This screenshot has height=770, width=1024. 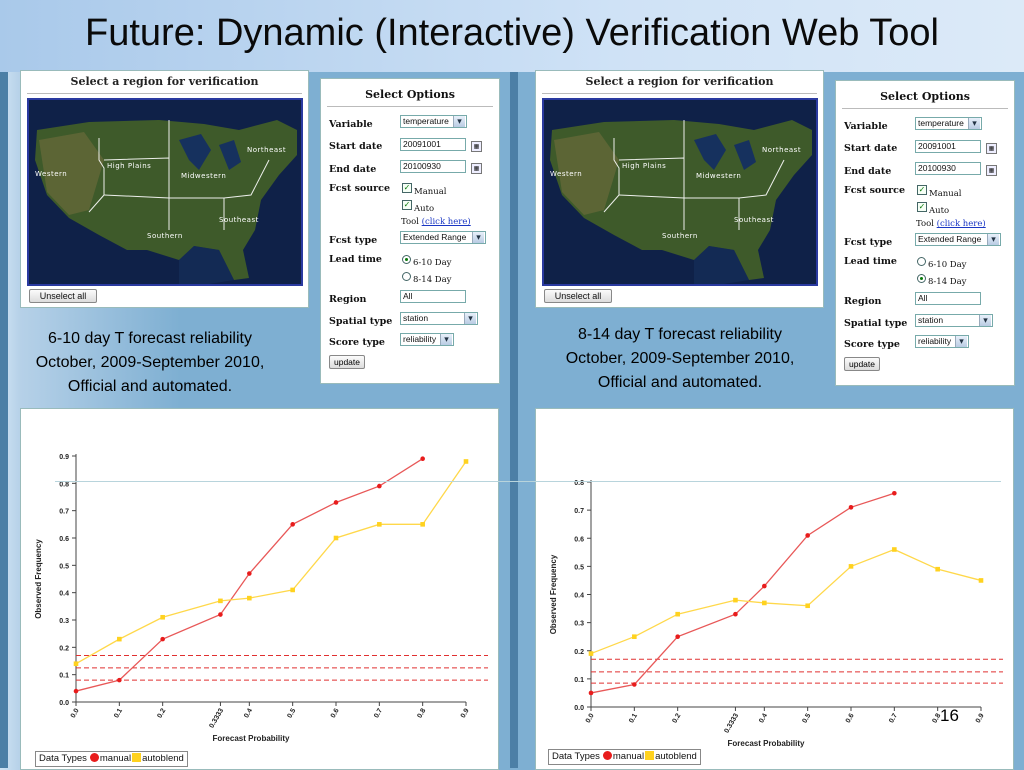 I want to click on x-tick-label: 0.4, so click(x=248, y=713).